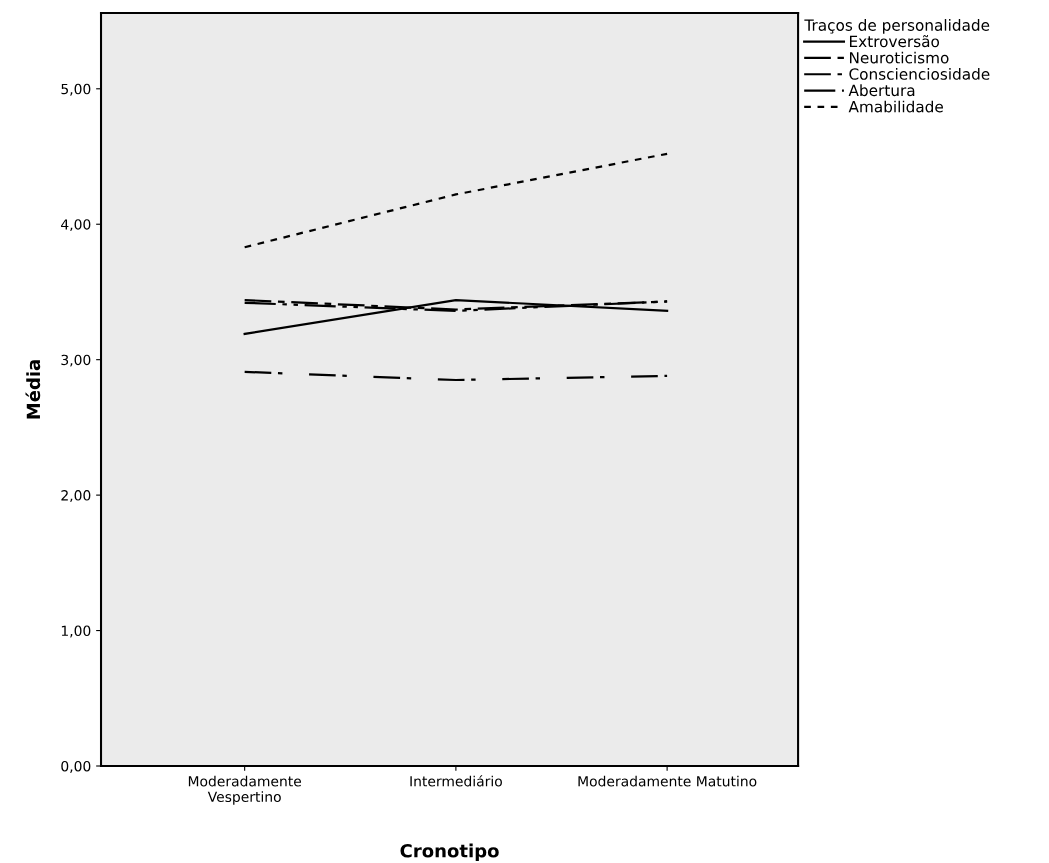 This screenshot has height=863, width=1049. What do you see at coordinates (667, 781) in the screenshot?
I see `x-tick-label: Moderadamente Matutino` at bounding box center [667, 781].